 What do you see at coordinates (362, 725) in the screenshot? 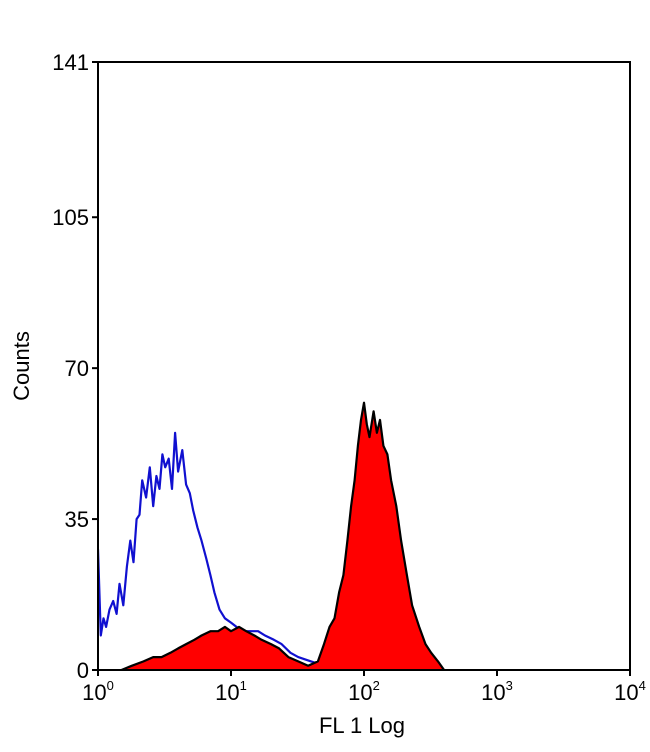
I see `x-axis-label: FL 1 Log` at bounding box center [362, 725].